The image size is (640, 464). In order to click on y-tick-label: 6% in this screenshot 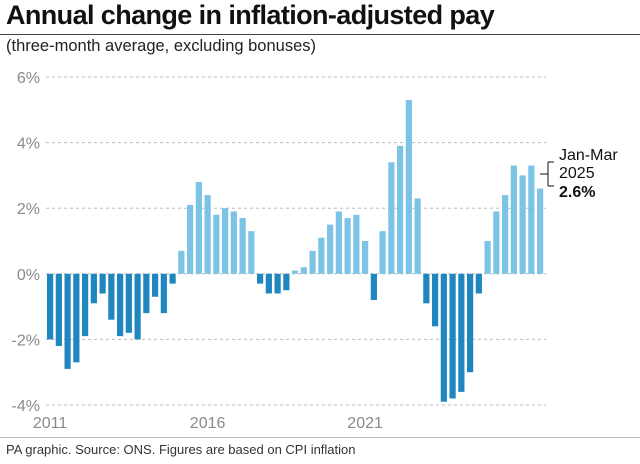, I will do `click(28, 78)`.